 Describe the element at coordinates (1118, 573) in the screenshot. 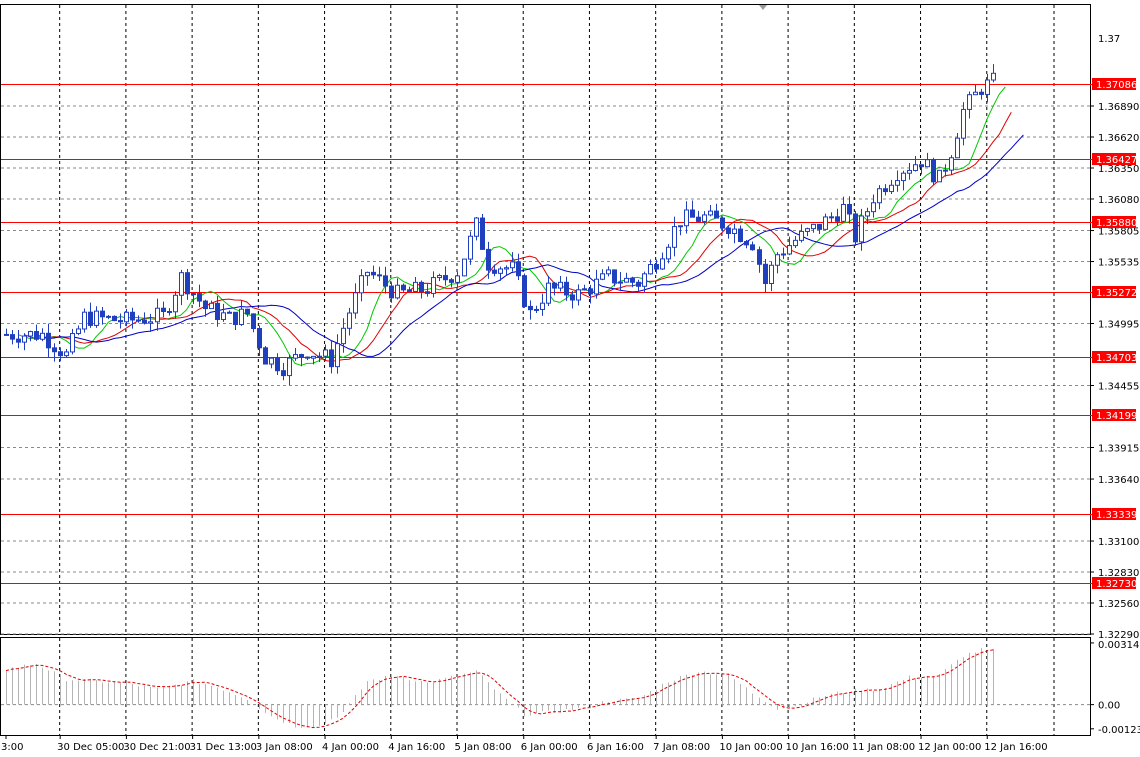

I see `price-tick-label: 1.32830` at that location.